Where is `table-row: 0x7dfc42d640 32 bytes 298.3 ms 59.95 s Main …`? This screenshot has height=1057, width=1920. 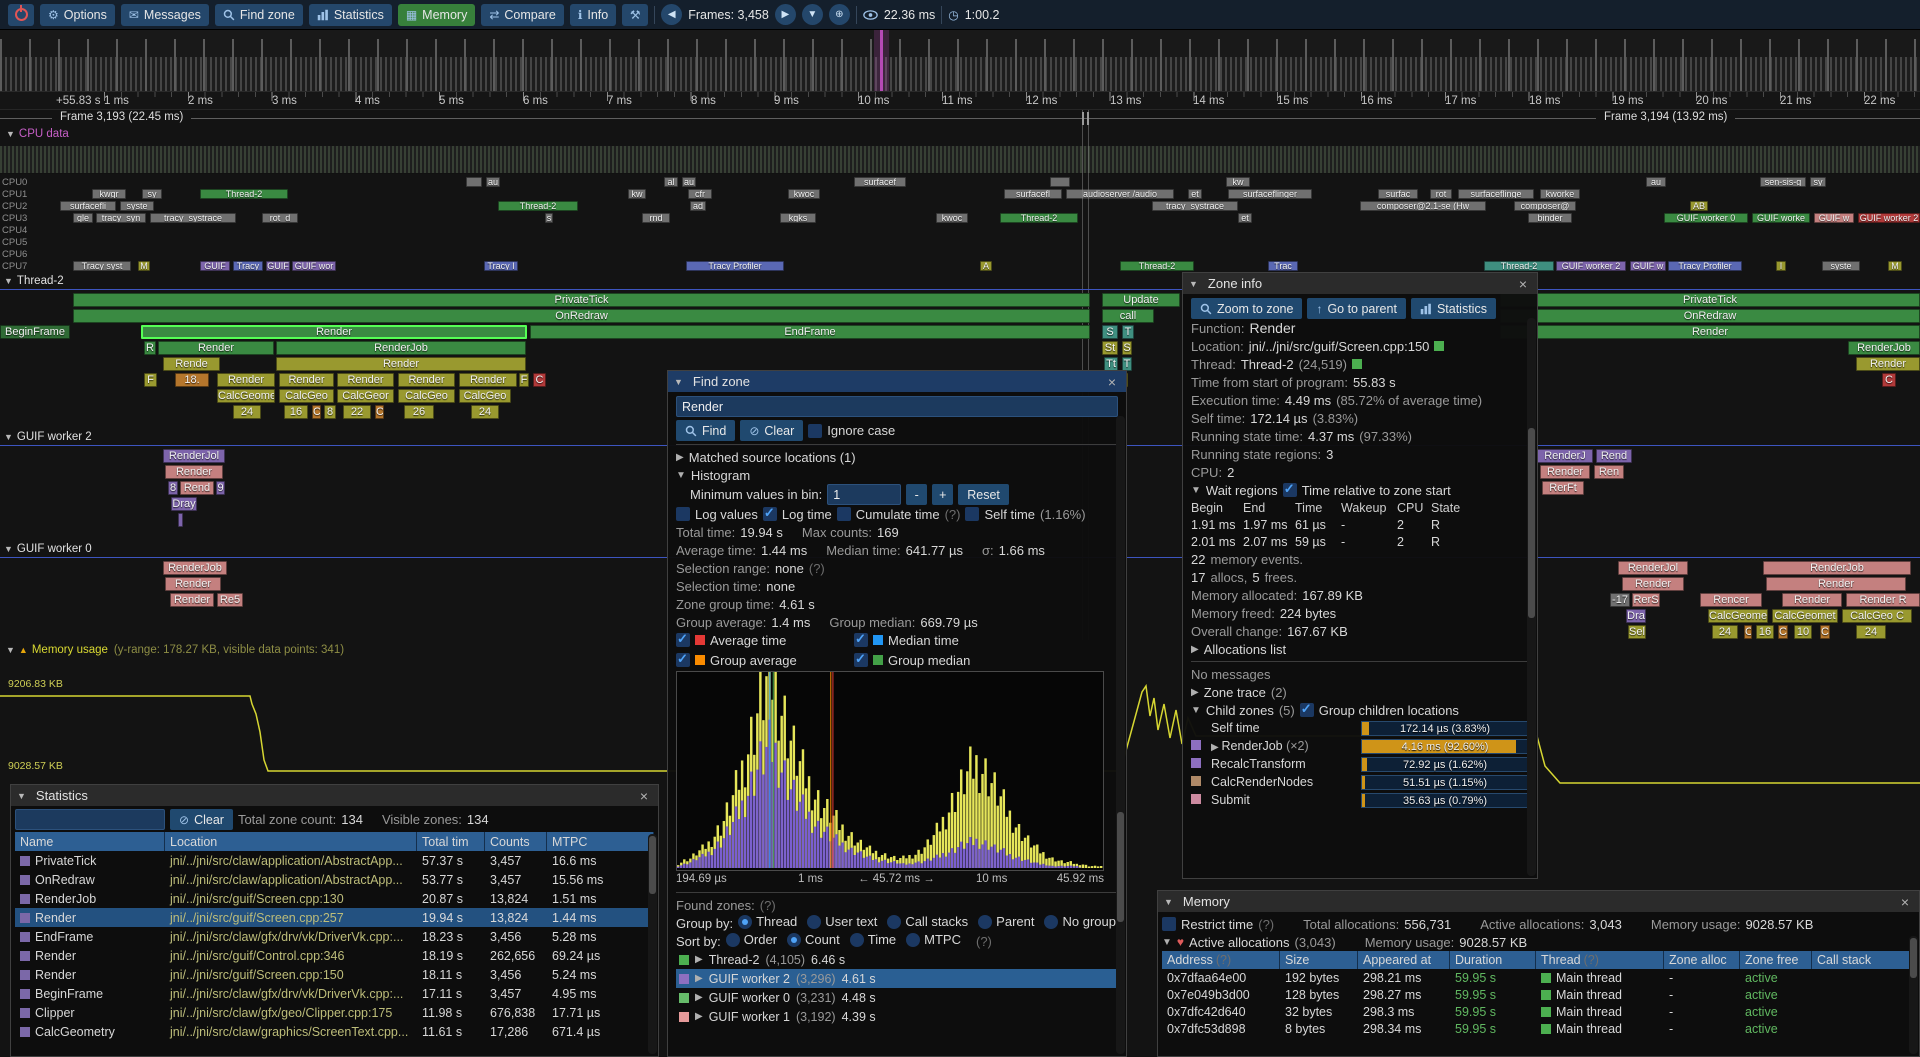 table-row: 0x7dfc42d640 32 bytes 298.3 ms 59.95 s Main … is located at coordinates (1538, 1011).